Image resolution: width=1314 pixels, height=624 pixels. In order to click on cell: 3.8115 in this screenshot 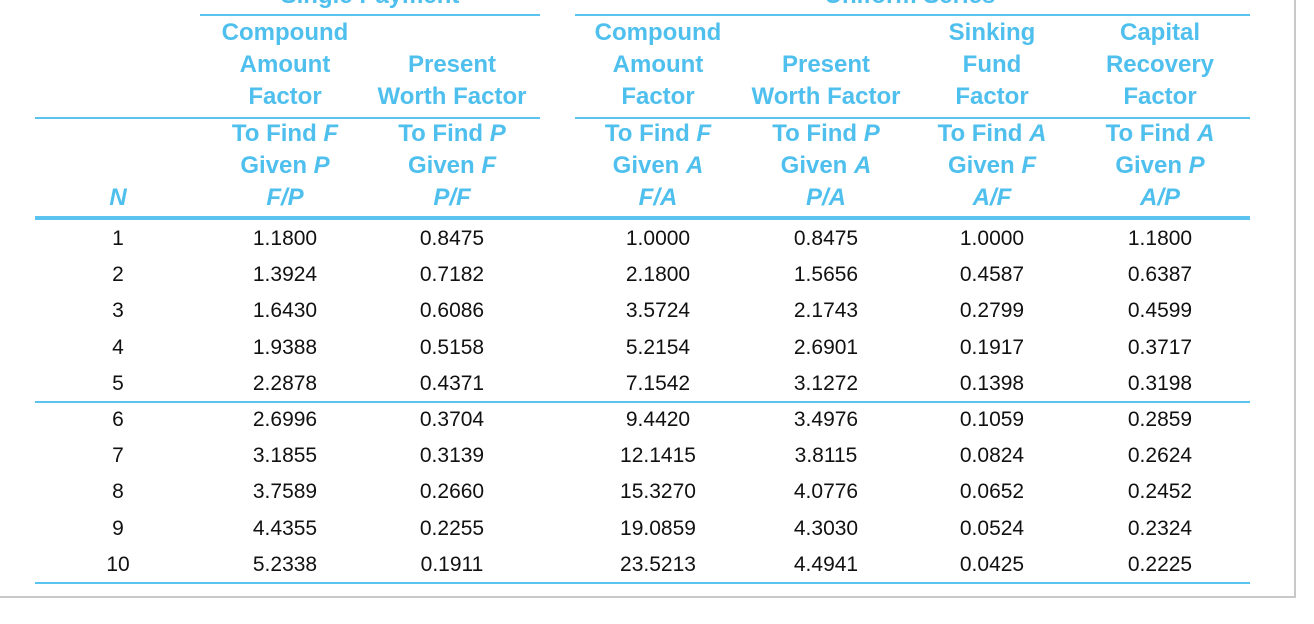, I will do `click(826, 456)`.